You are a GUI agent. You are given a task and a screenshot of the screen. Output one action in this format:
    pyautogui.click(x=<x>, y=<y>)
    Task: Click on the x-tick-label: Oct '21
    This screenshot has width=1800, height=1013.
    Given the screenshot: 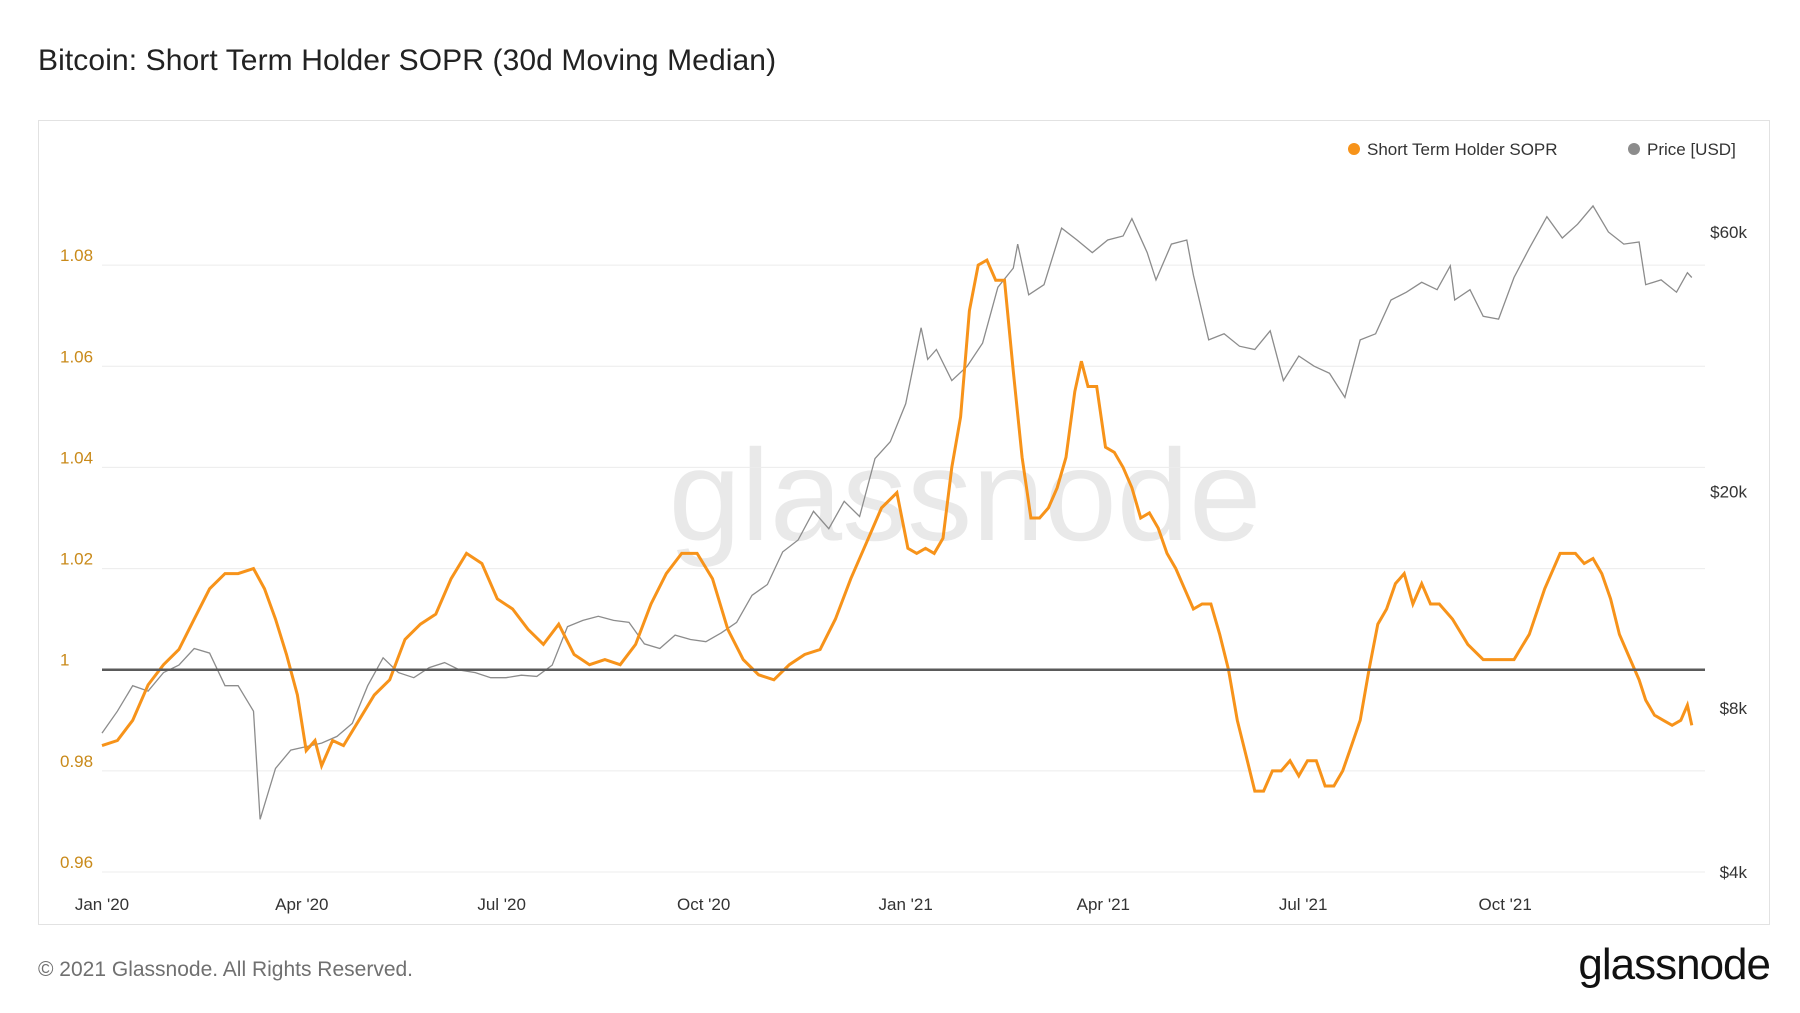 What is the action you would take?
    pyautogui.click(x=1505, y=904)
    